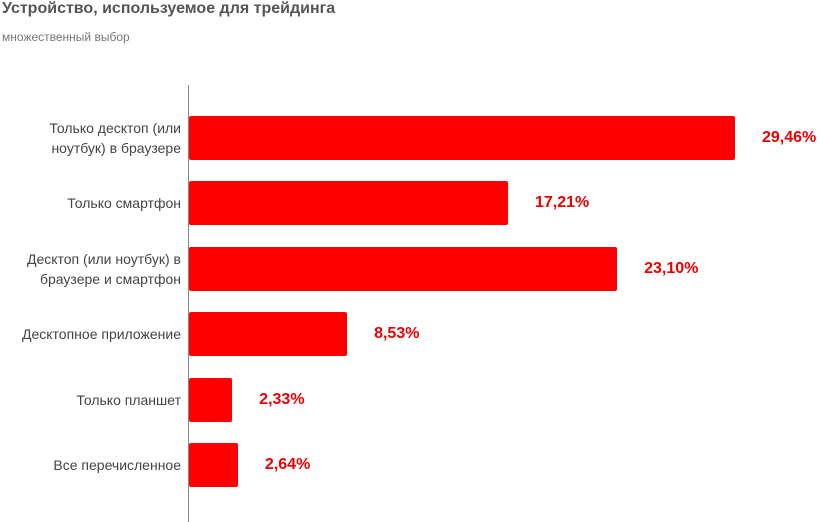 This screenshot has height=522, width=820. Describe the element at coordinates (287, 464) in the screenshot. I see `value-label: 2,64%` at that location.